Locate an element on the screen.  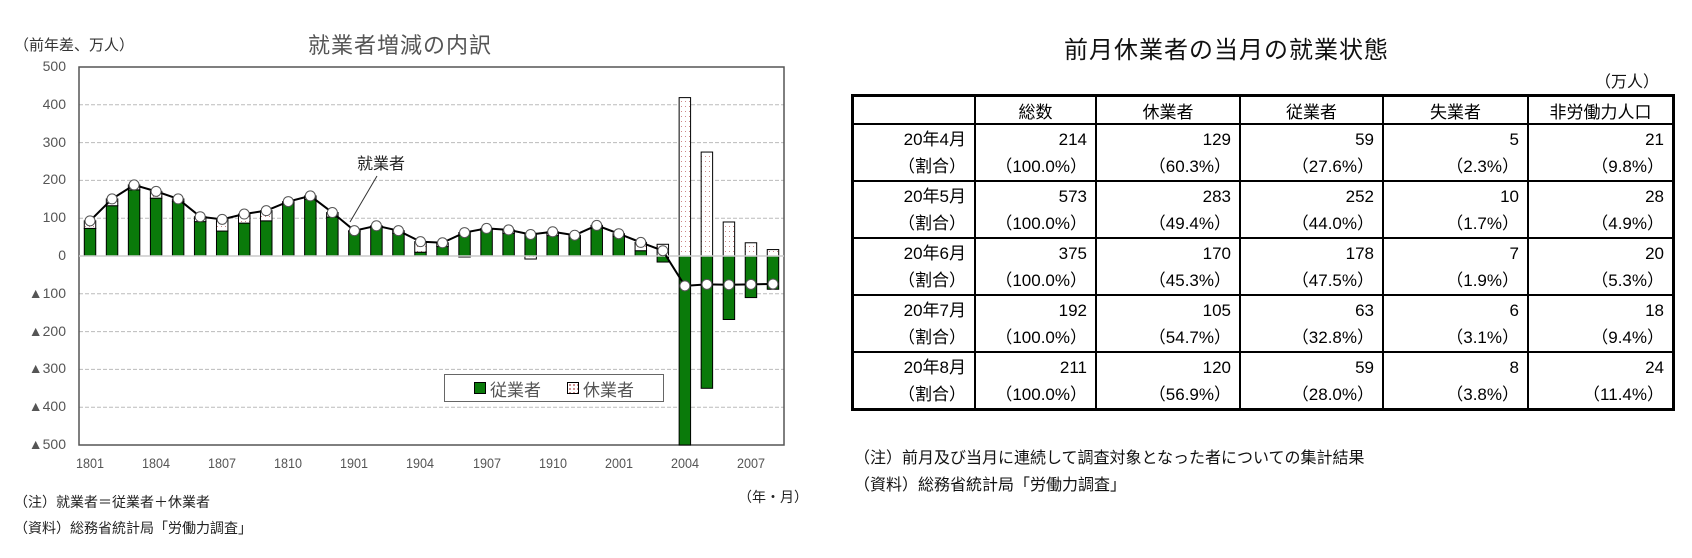
table-cell: 120 （56.9%） is located at coordinates (1168, 381).